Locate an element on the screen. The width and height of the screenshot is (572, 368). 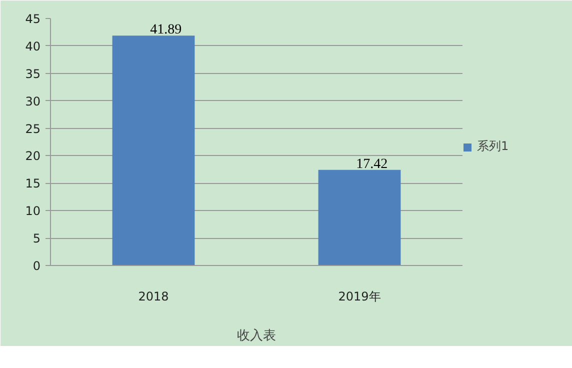
y-tick-label: 30 is located at coordinates (33, 101).